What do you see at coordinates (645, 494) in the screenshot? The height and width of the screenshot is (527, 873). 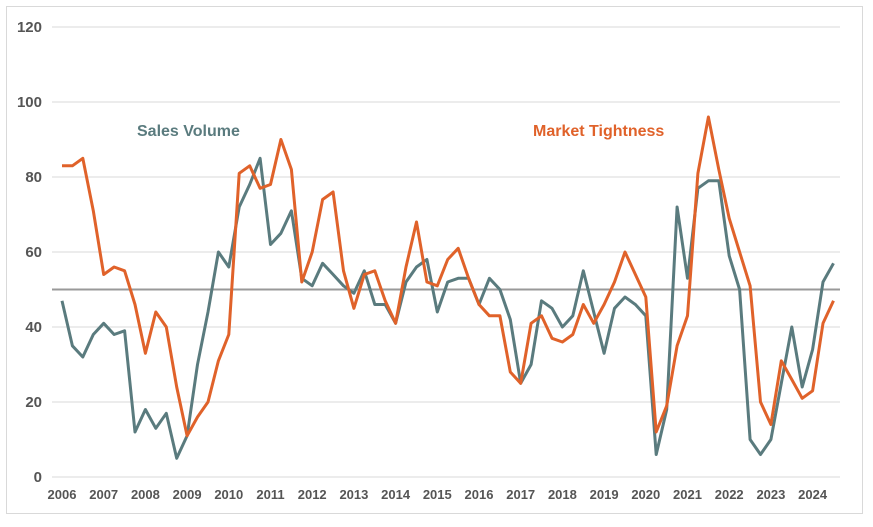 I see `x-tick-label: 2020` at bounding box center [645, 494].